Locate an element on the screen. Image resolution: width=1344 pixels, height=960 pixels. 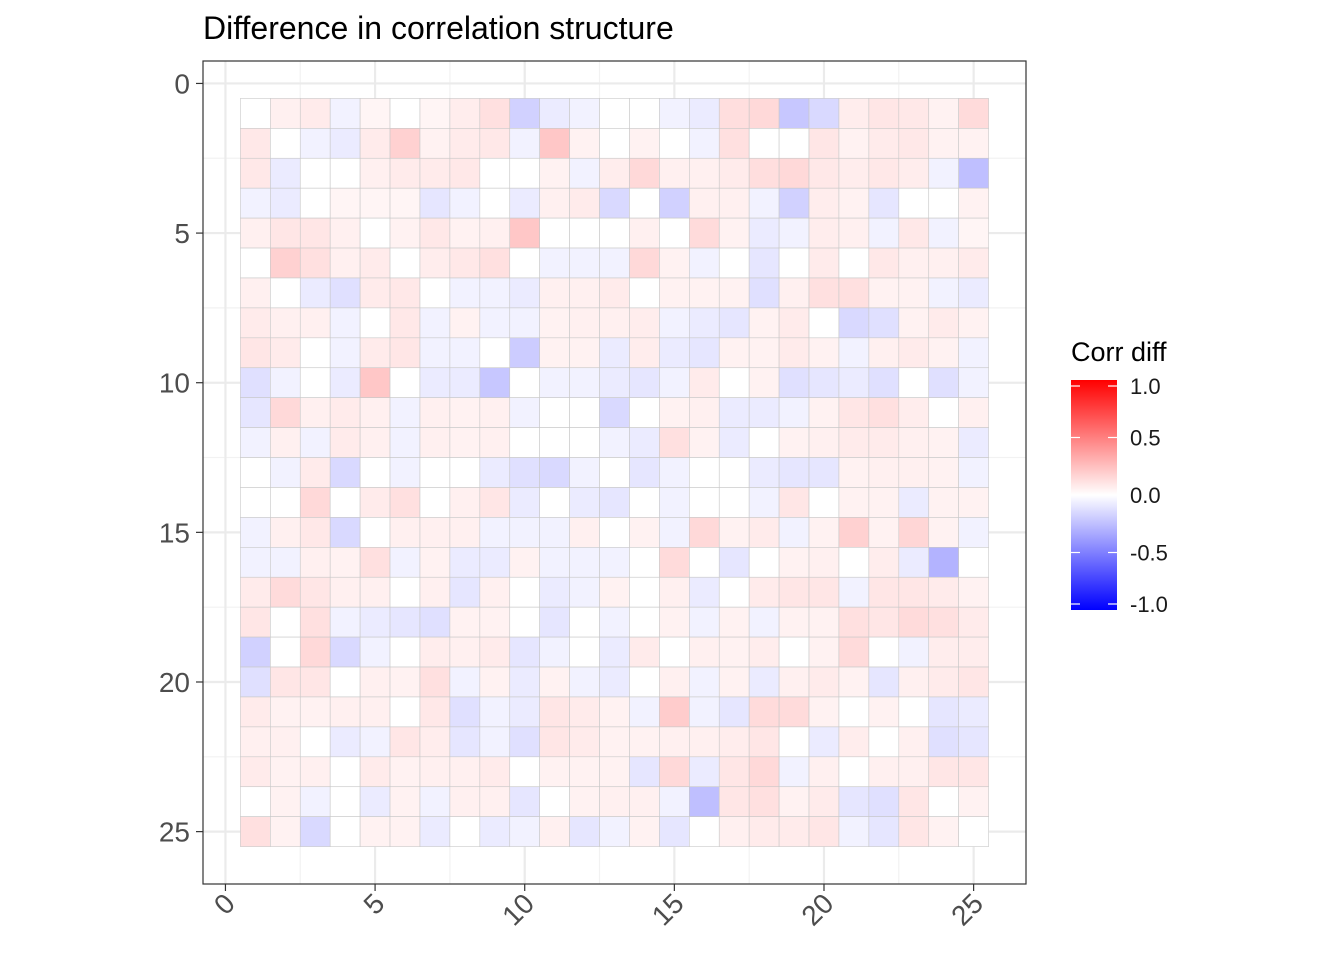
legend: Corr diff 1.0 0.5 0.0 -0.5 -1.0 is located at coordinates (1119, 477).